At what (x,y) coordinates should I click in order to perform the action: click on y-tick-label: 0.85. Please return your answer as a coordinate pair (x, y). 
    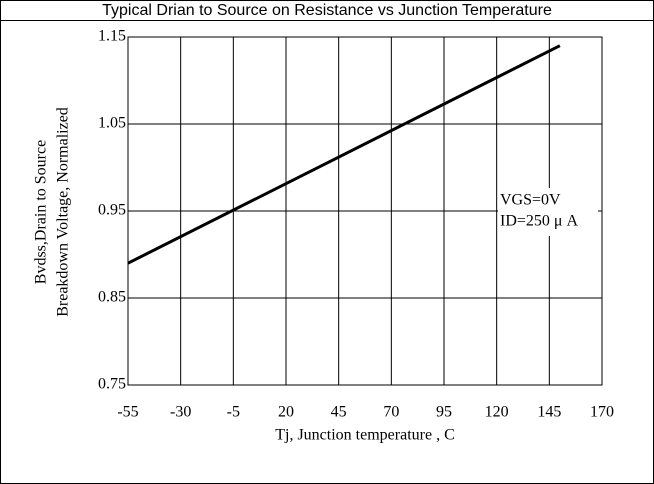
    Looking at the image, I should click on (112, 297).